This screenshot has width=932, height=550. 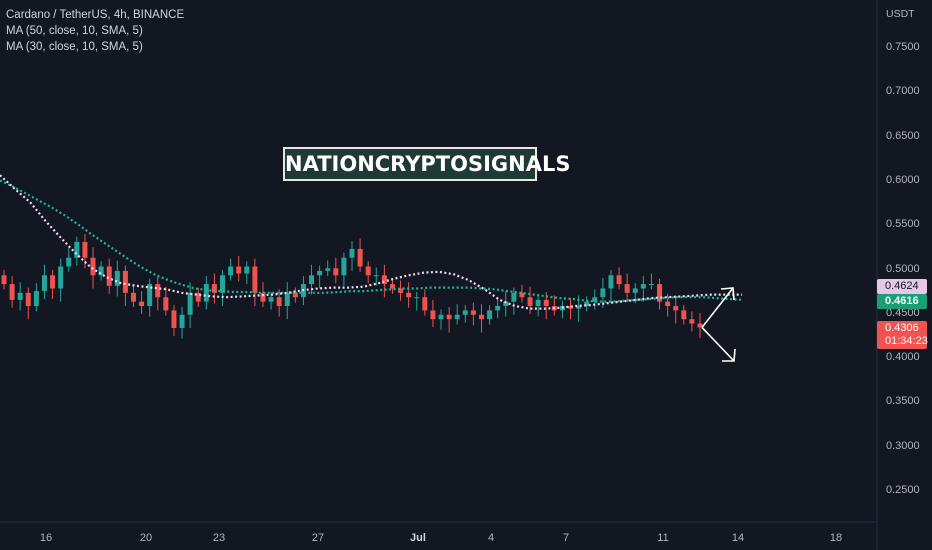 I want to click on ma30-price-tag: 0.4624, so click(x=902, y=286).